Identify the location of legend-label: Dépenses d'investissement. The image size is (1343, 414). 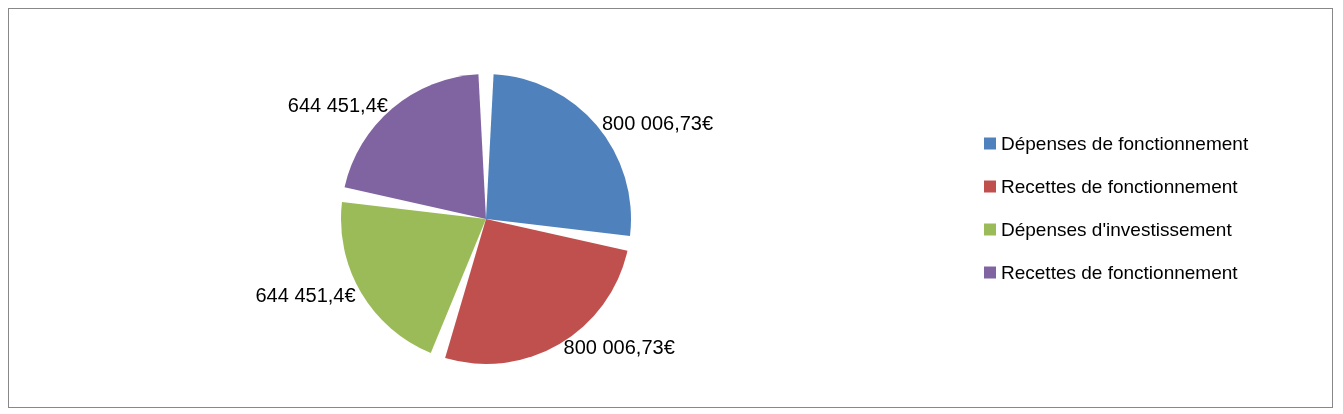
(1117, 229).